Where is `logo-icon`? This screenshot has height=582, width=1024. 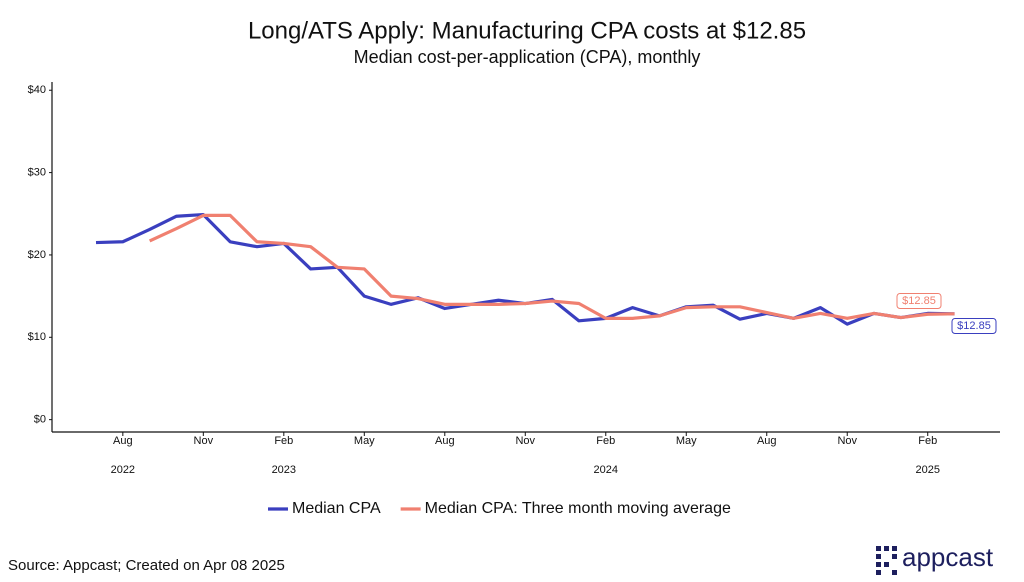 logo-icon is located at coordinates (886, 560).